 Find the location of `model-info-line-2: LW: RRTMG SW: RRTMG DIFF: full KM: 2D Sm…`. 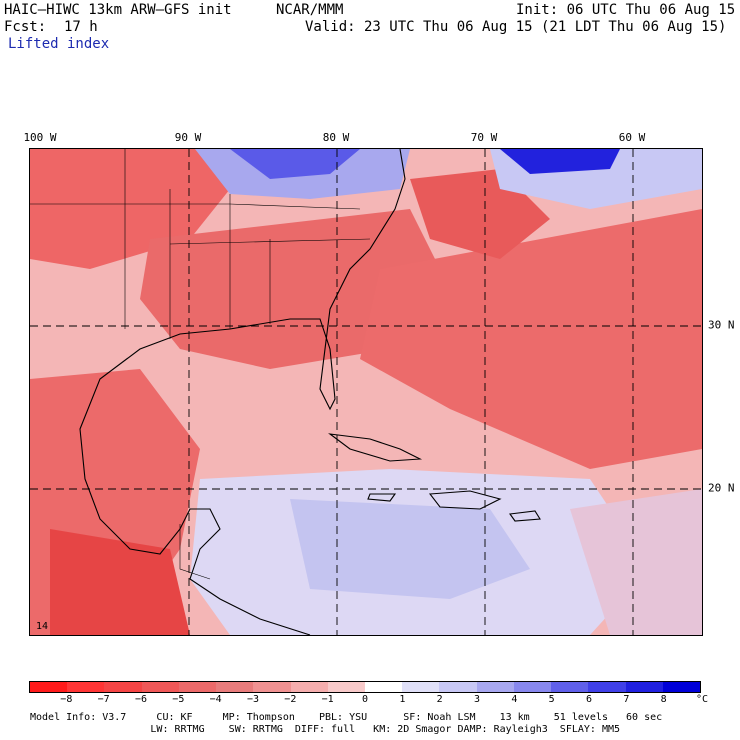

model-info-line-2: LW: RRTMG SW: RRTMG DIFF: full KM: 2D Sm… is located at coordinates (325, 729).